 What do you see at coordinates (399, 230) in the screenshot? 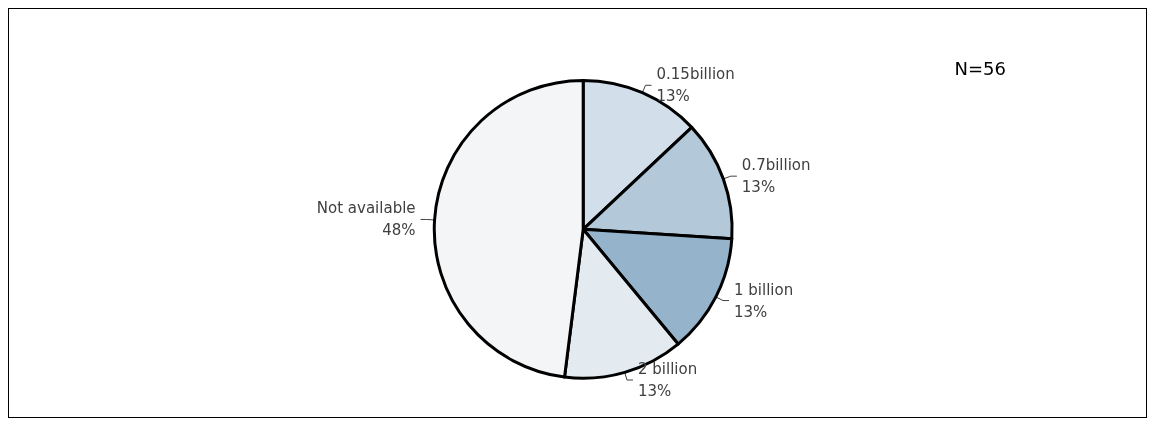
I see `data-label: 48%` at bounding box center [399, 230].